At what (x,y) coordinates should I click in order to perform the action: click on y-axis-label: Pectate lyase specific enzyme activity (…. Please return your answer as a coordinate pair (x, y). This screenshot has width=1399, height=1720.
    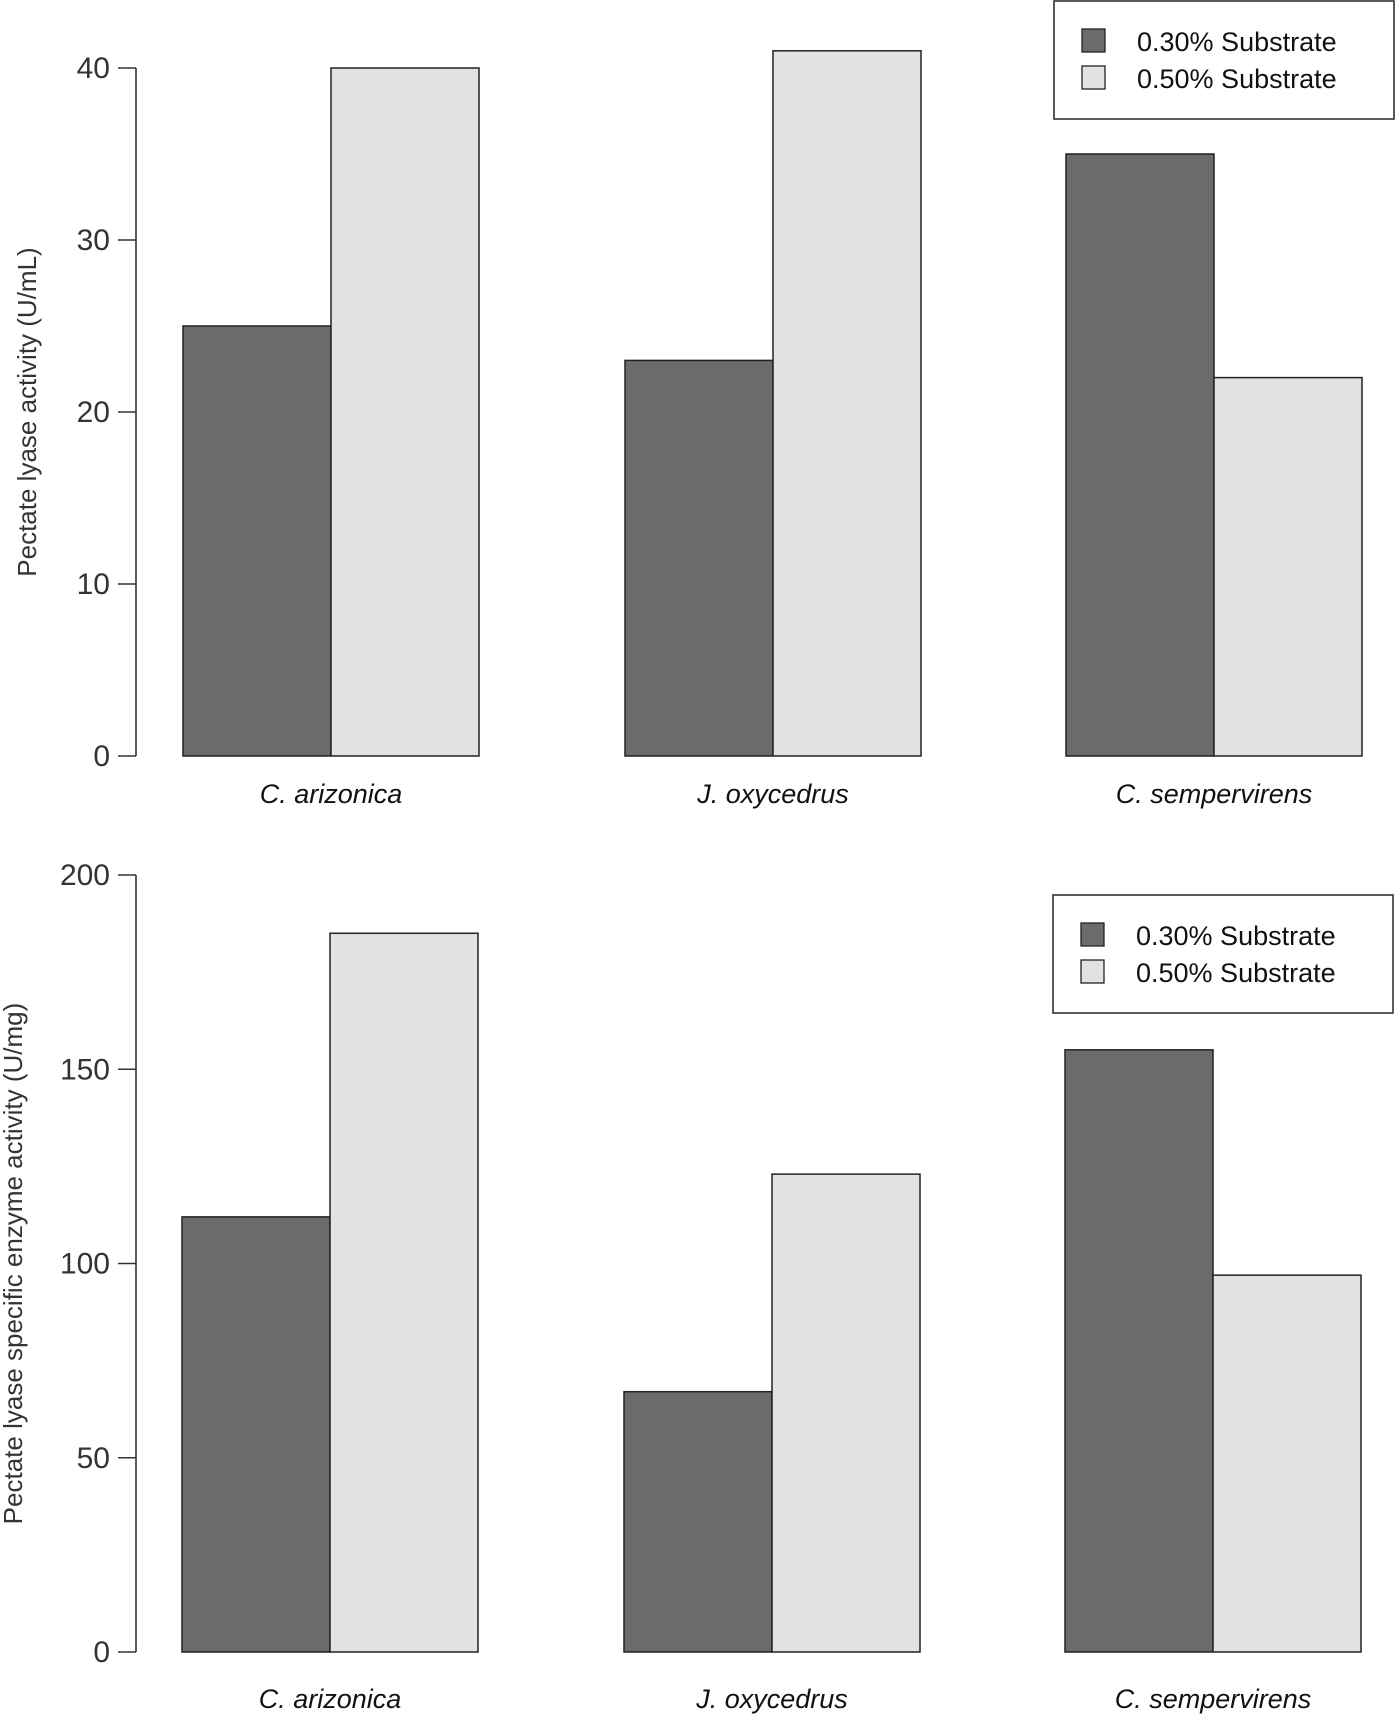
    Looking at the image, I should click on (14, 1264).